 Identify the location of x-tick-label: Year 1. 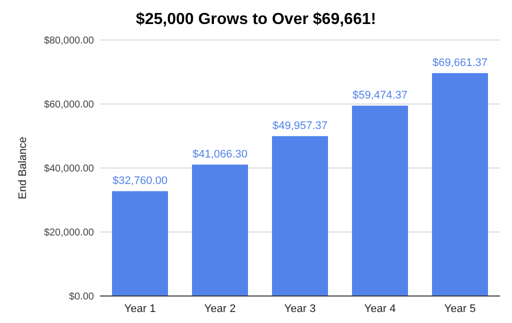
(140, 309).